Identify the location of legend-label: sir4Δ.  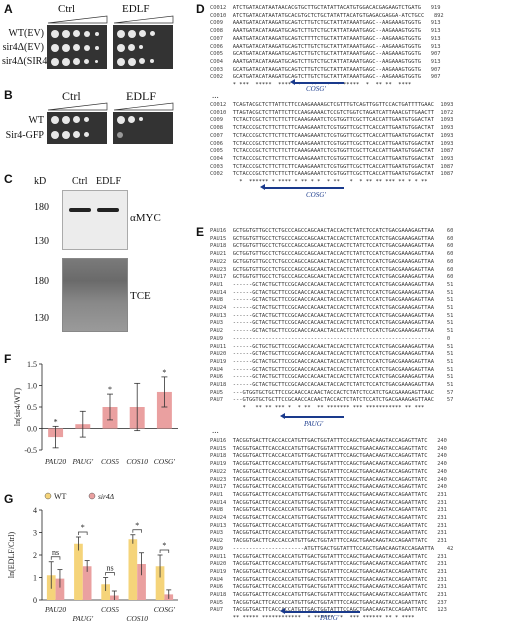
(106, 496).